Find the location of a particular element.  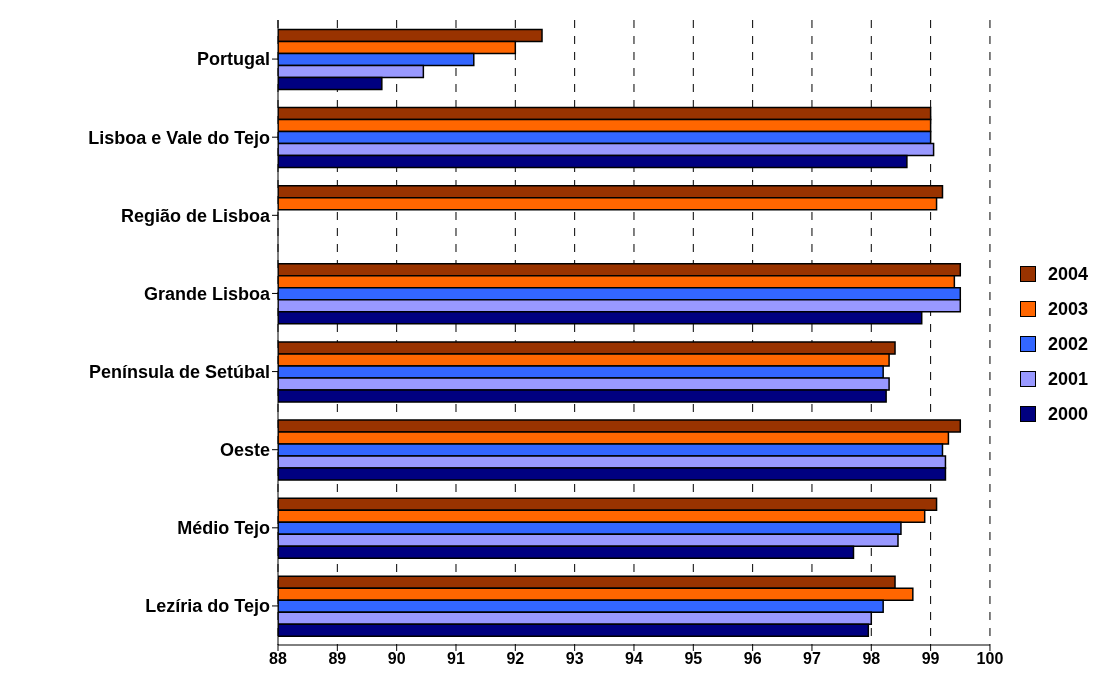

y-tick-label: Lezíria do Tejo is located at coordinates (207, 606).